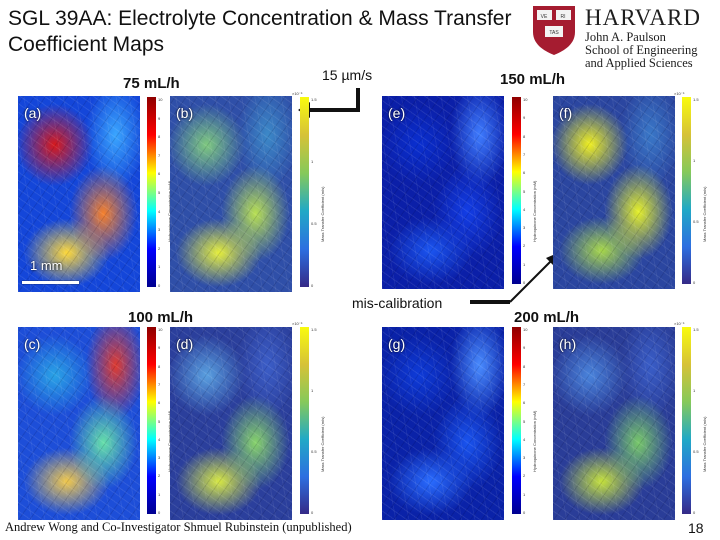  What do you see at coordinates (641, 50) in the screenshot?
I see `school-line-2: School of Engineering` at bounding box center [641, 50].